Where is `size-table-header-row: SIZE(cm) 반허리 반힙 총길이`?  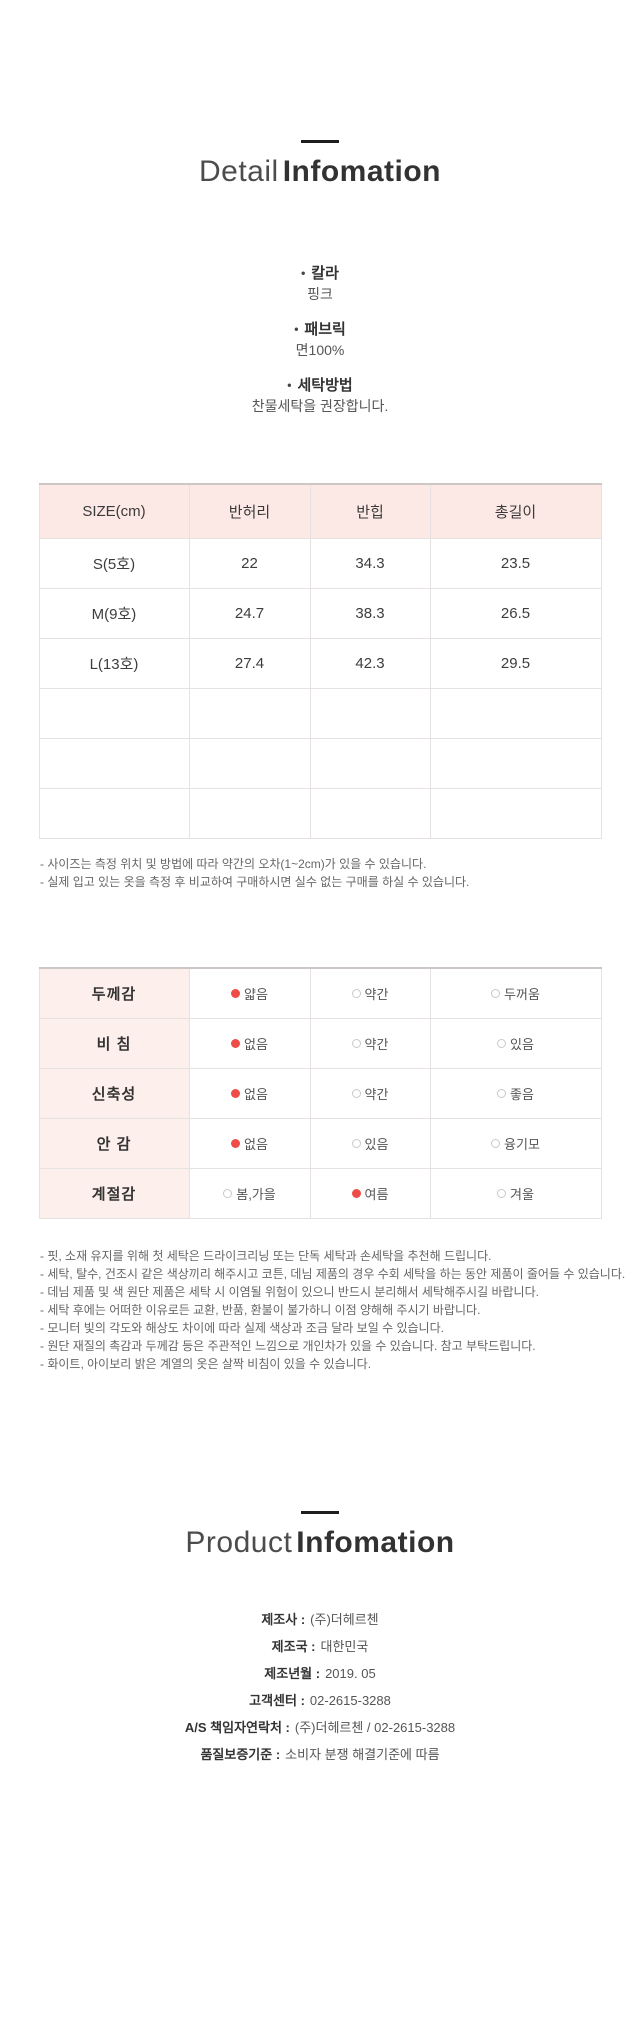 size-table-header-row: SIZE(cm) 반허리 반힙 총길이 is located at coordinates (320, 511).